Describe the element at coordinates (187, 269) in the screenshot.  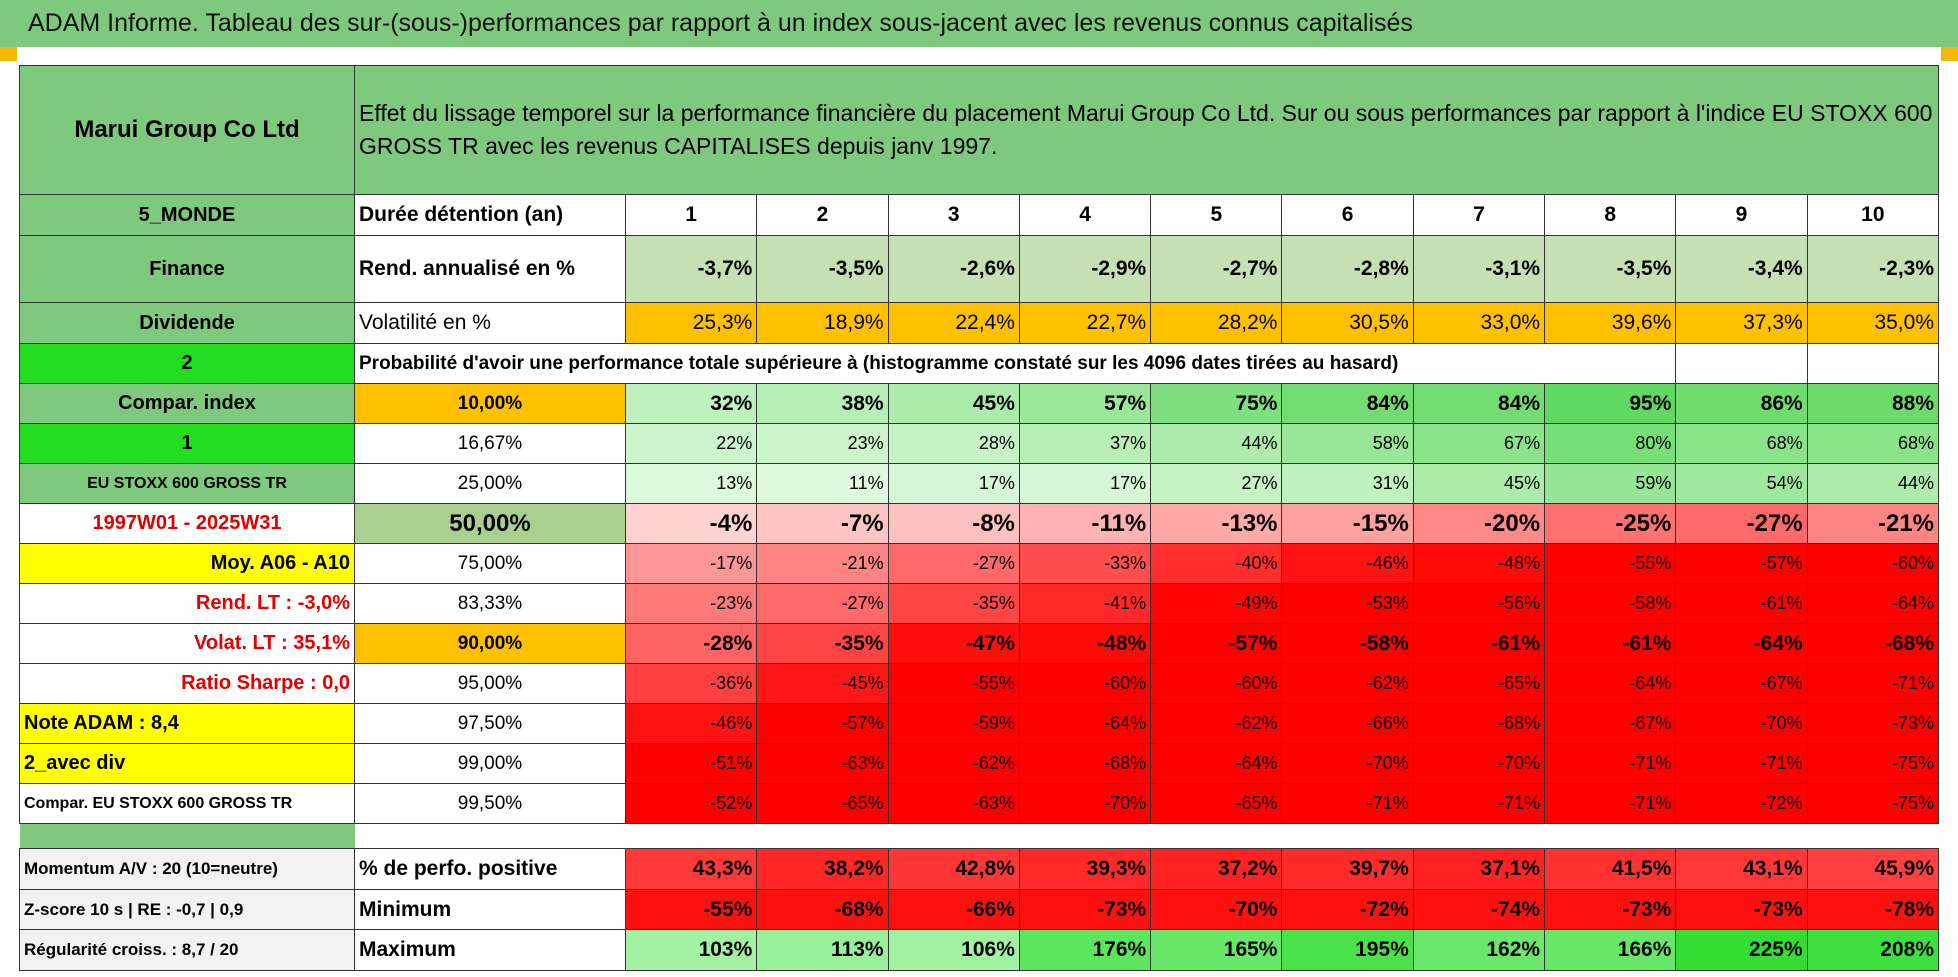
I see `cell: Finance` at that location.